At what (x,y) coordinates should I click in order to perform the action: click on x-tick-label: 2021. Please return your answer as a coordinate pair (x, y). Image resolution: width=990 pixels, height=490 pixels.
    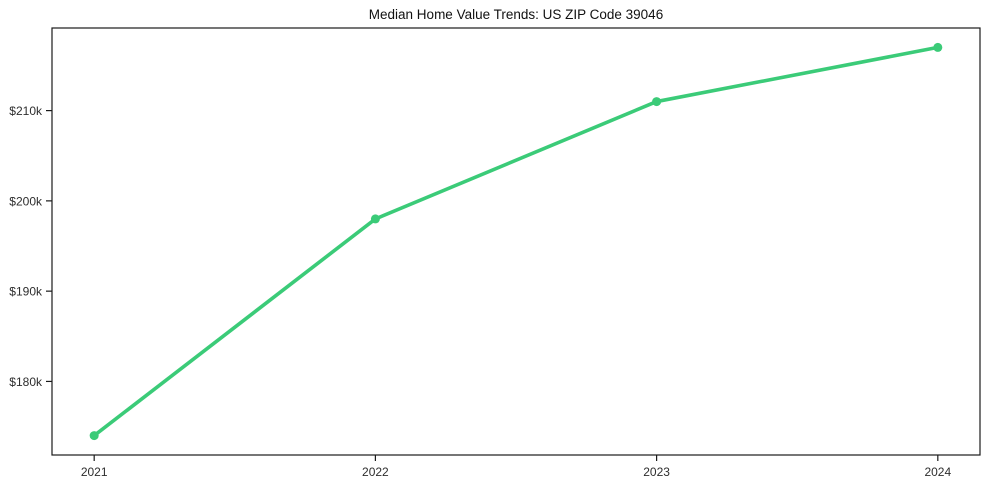
    Looking at the image, I should click on (94, 472).